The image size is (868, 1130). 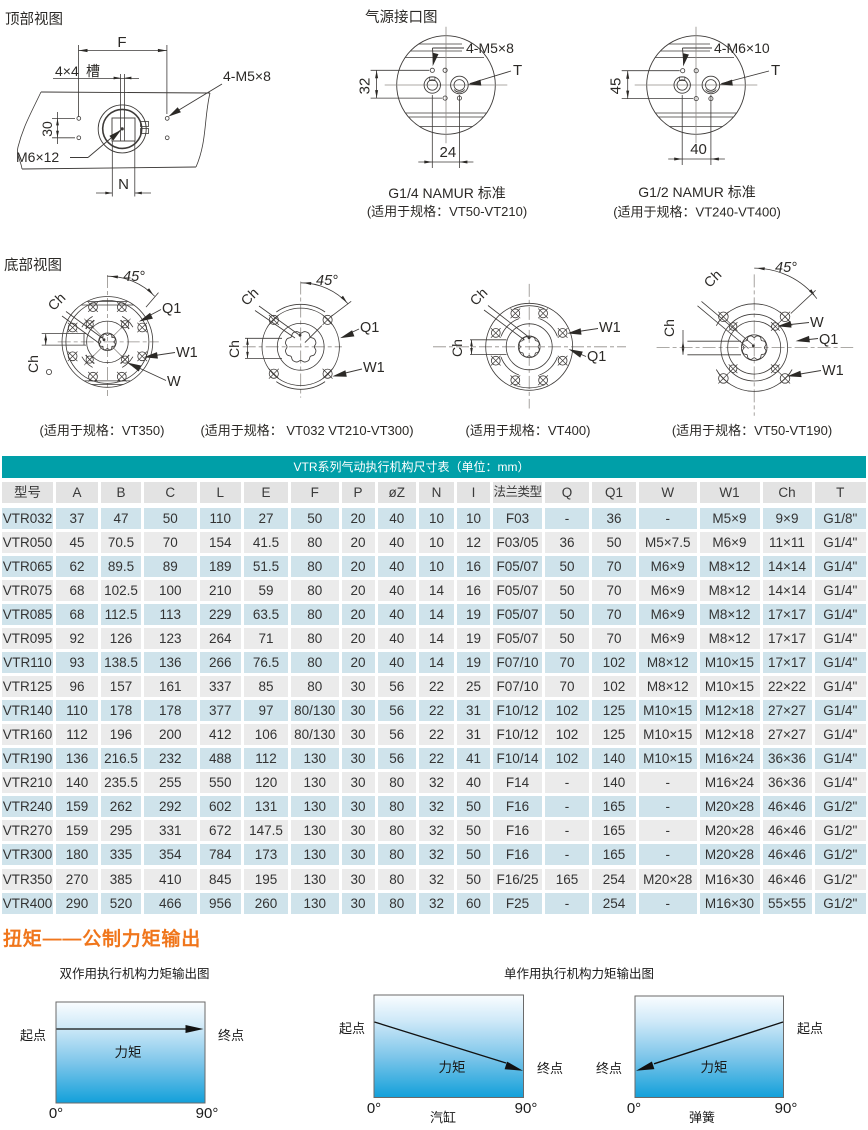 I want to click on svg-text: 双作用执行机构力矩输出图, so click(x=134, y=973).